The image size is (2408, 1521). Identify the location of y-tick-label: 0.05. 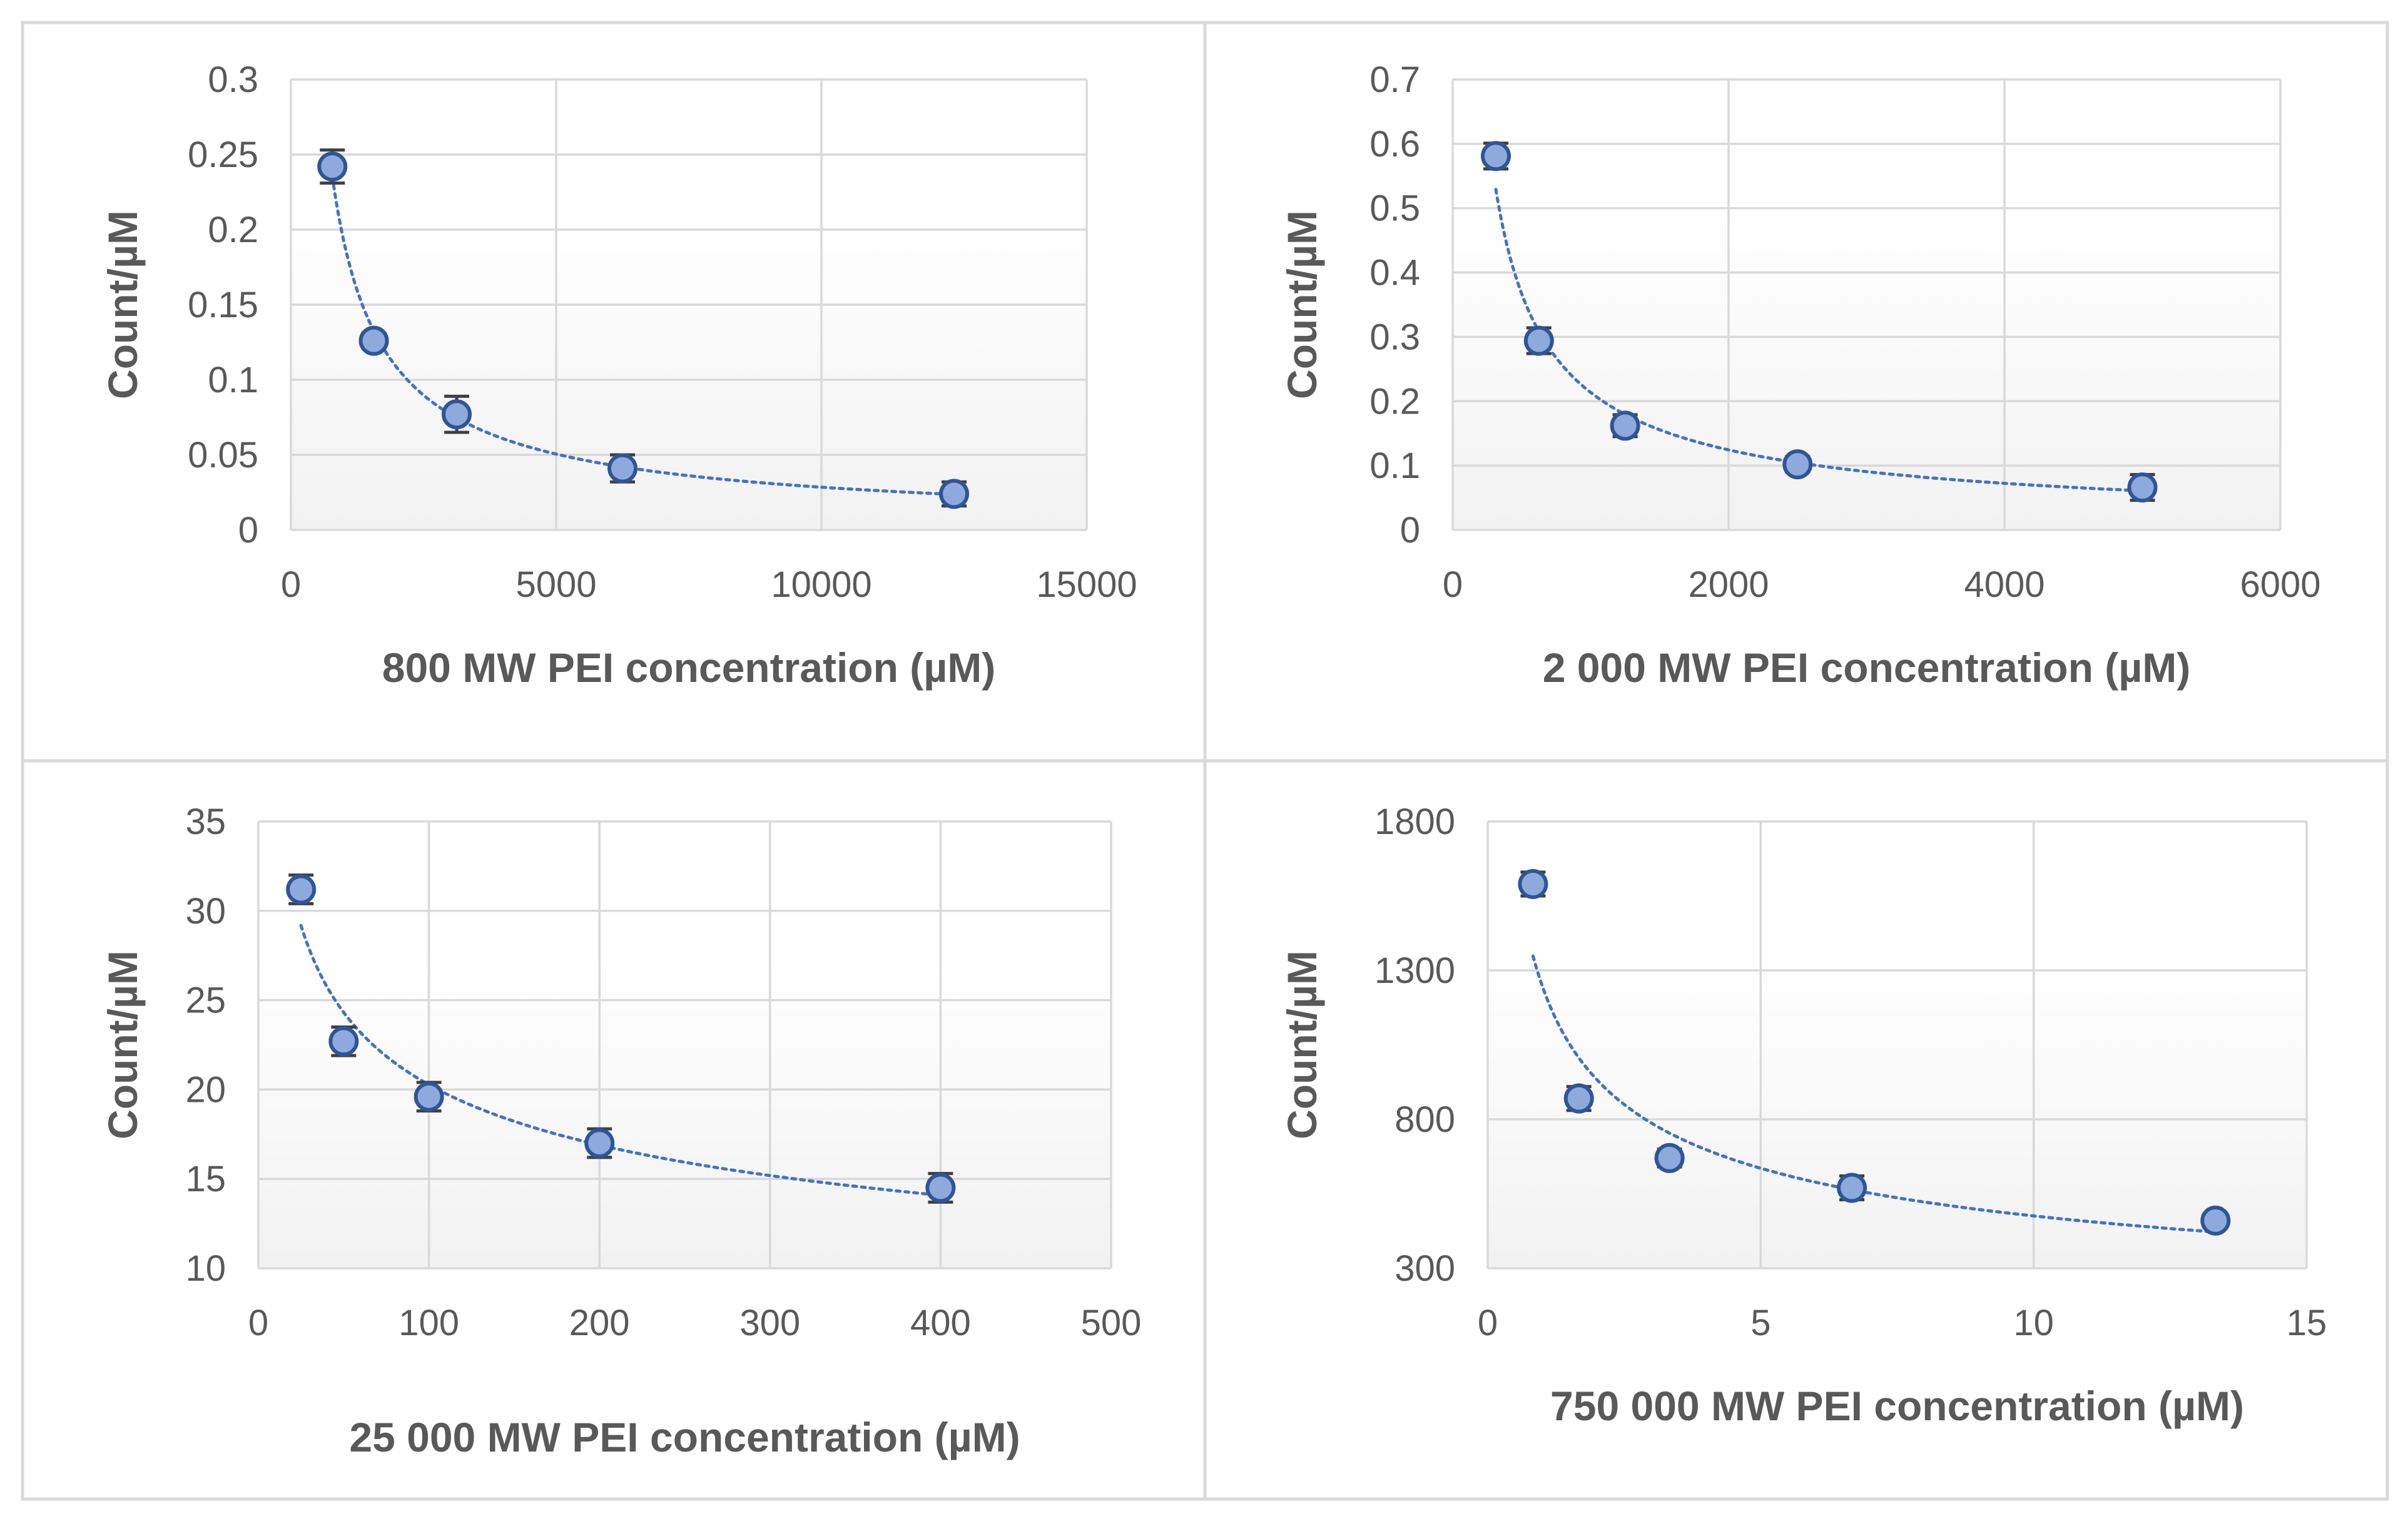
(223, 455).